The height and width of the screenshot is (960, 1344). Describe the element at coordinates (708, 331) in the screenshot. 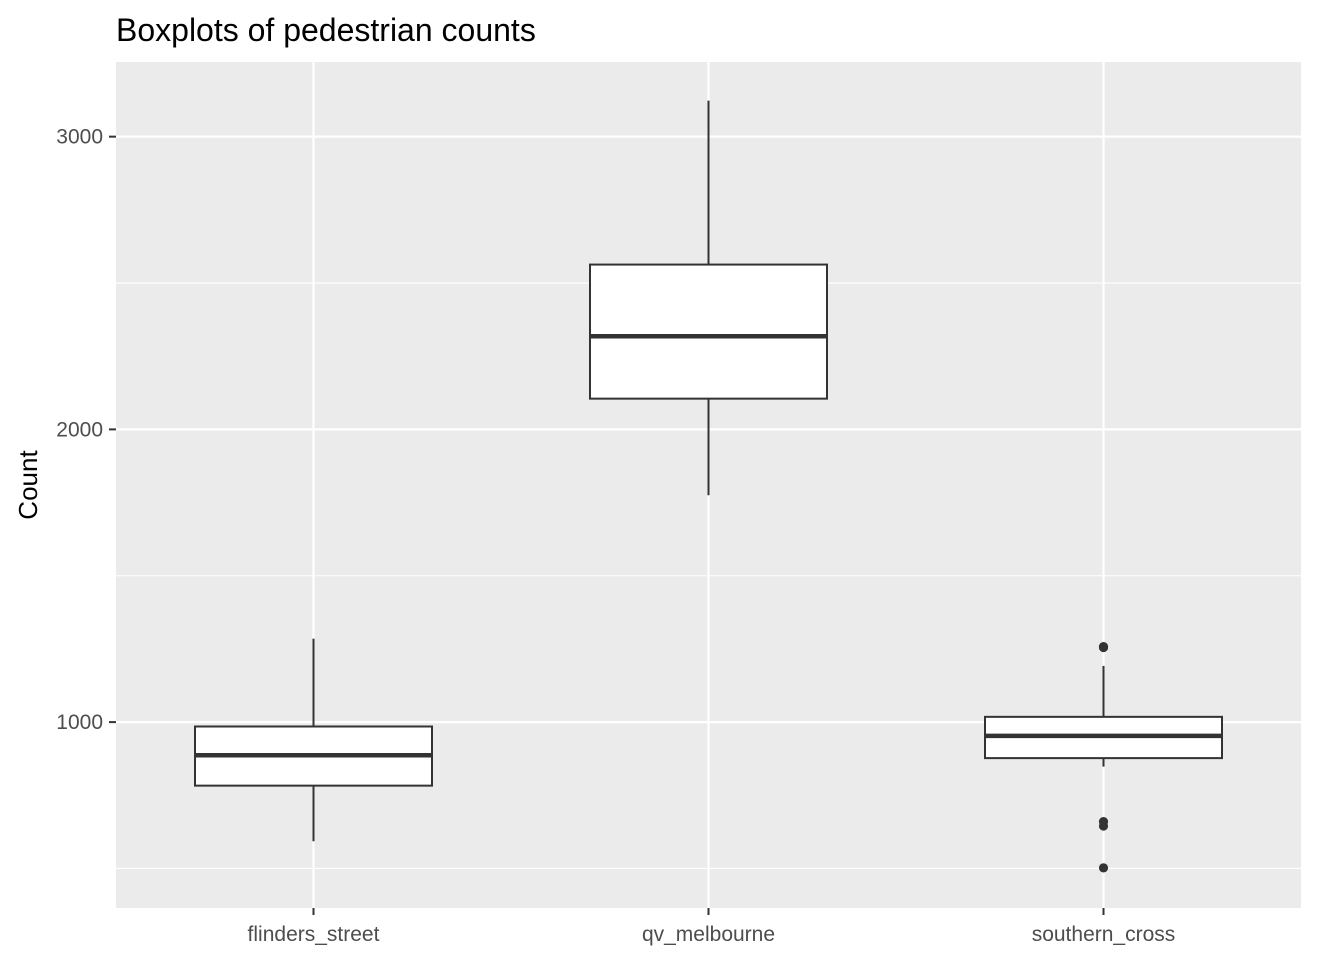

I see `box-iqr` at that location.